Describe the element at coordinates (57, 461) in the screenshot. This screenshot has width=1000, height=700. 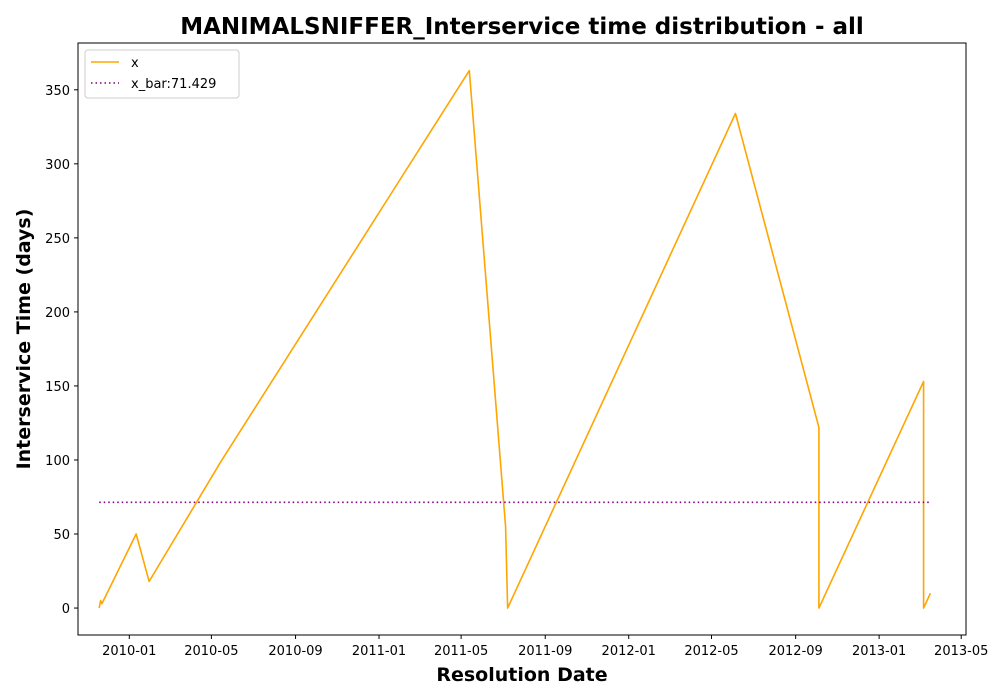
I see `y-tick-label: 100` at that location.